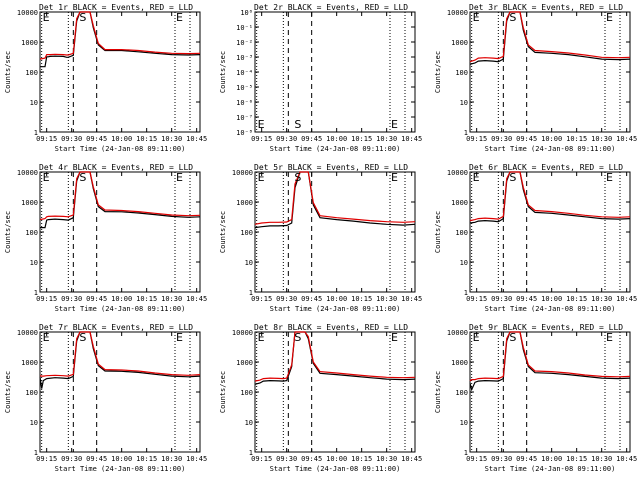 Image resolution: width=640 pixels, height=480 pixels. What do you see at coordinates (244, 133) in the screenshot?
I see `y-tick-label: 10⁻⁸` at bounding box center [244, 133].